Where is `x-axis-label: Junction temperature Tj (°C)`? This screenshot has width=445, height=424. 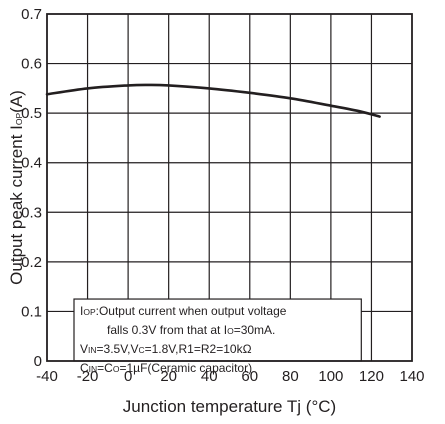
x-axis-label: Junction temperature Tj (°C) is located at coordinates (229, 406).